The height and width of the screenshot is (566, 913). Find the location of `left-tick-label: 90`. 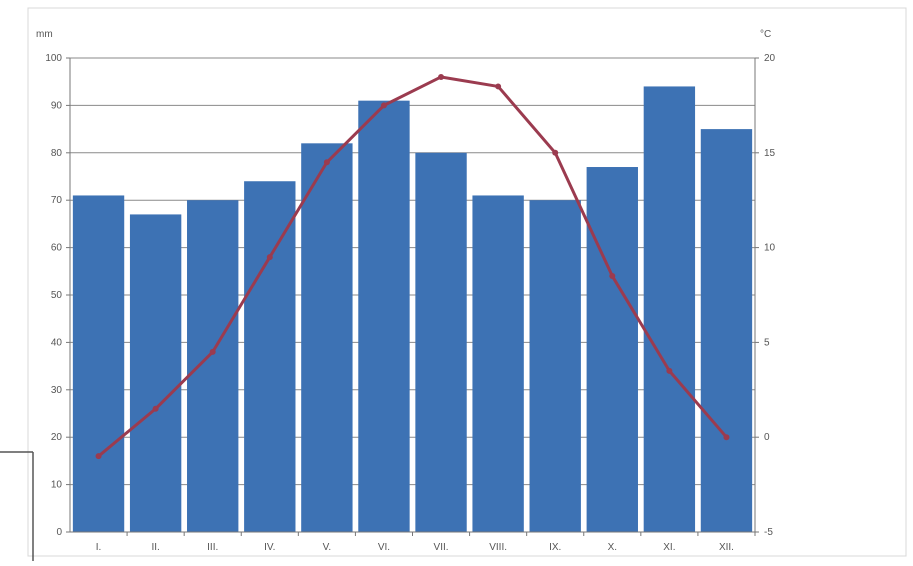

left-tick-label: 90 is located at coordinates (57, 105).